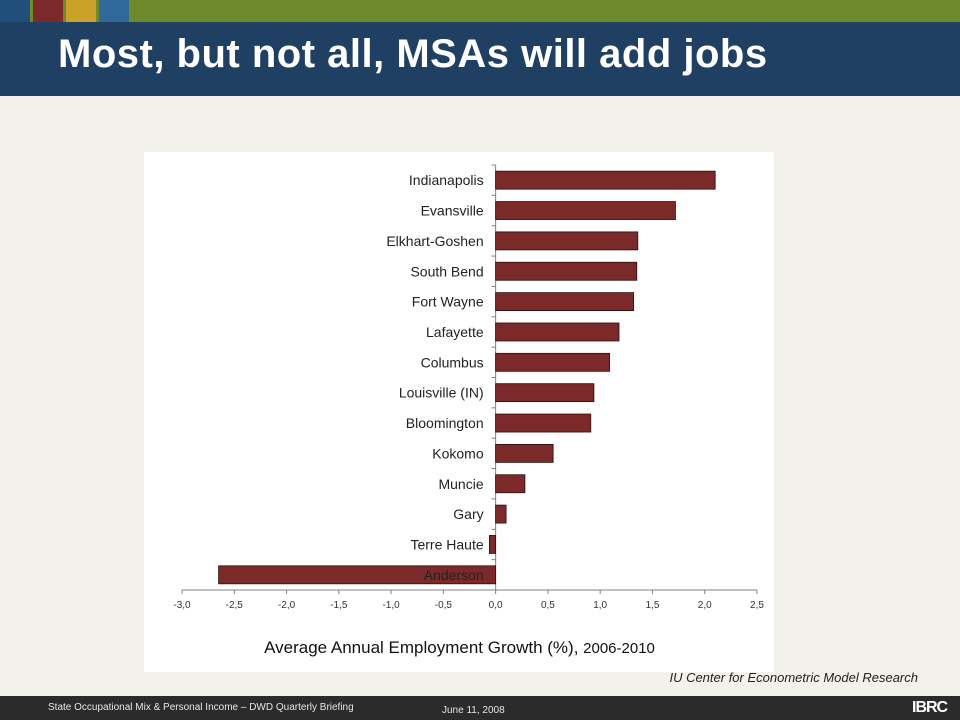 The width and height of the screenshot is (960, 720). Describe the element at coordinates (705, 605) in the screenshot. I see `x-tick-label: 2,0` at that location.